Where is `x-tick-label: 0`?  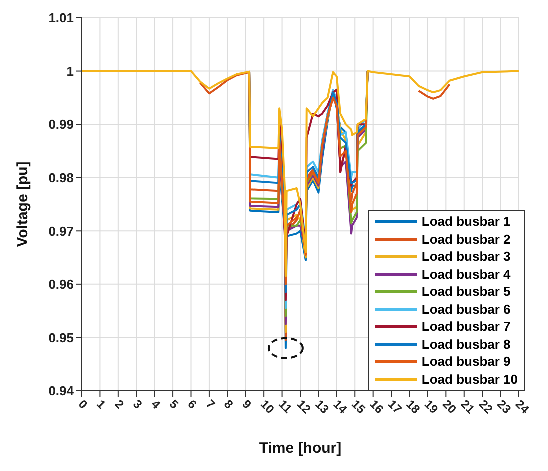
x-tick-label: 0 is located at coordinates (83, 404).